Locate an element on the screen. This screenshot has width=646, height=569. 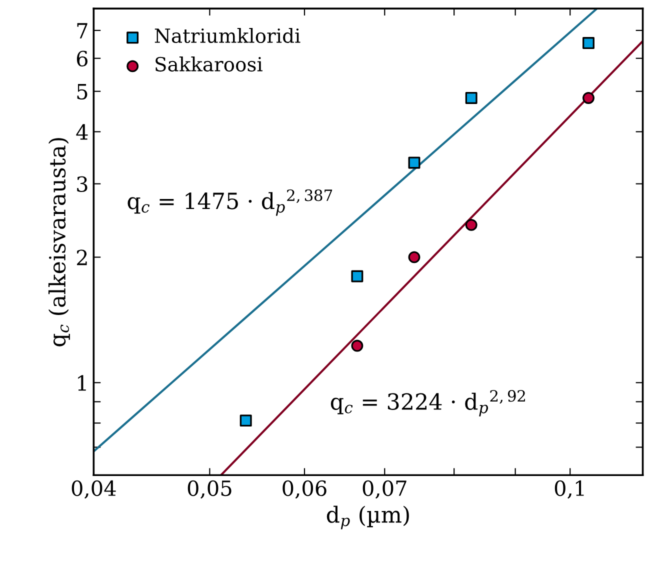
y-tick-label: 5 is located at coordinates (82, 92).